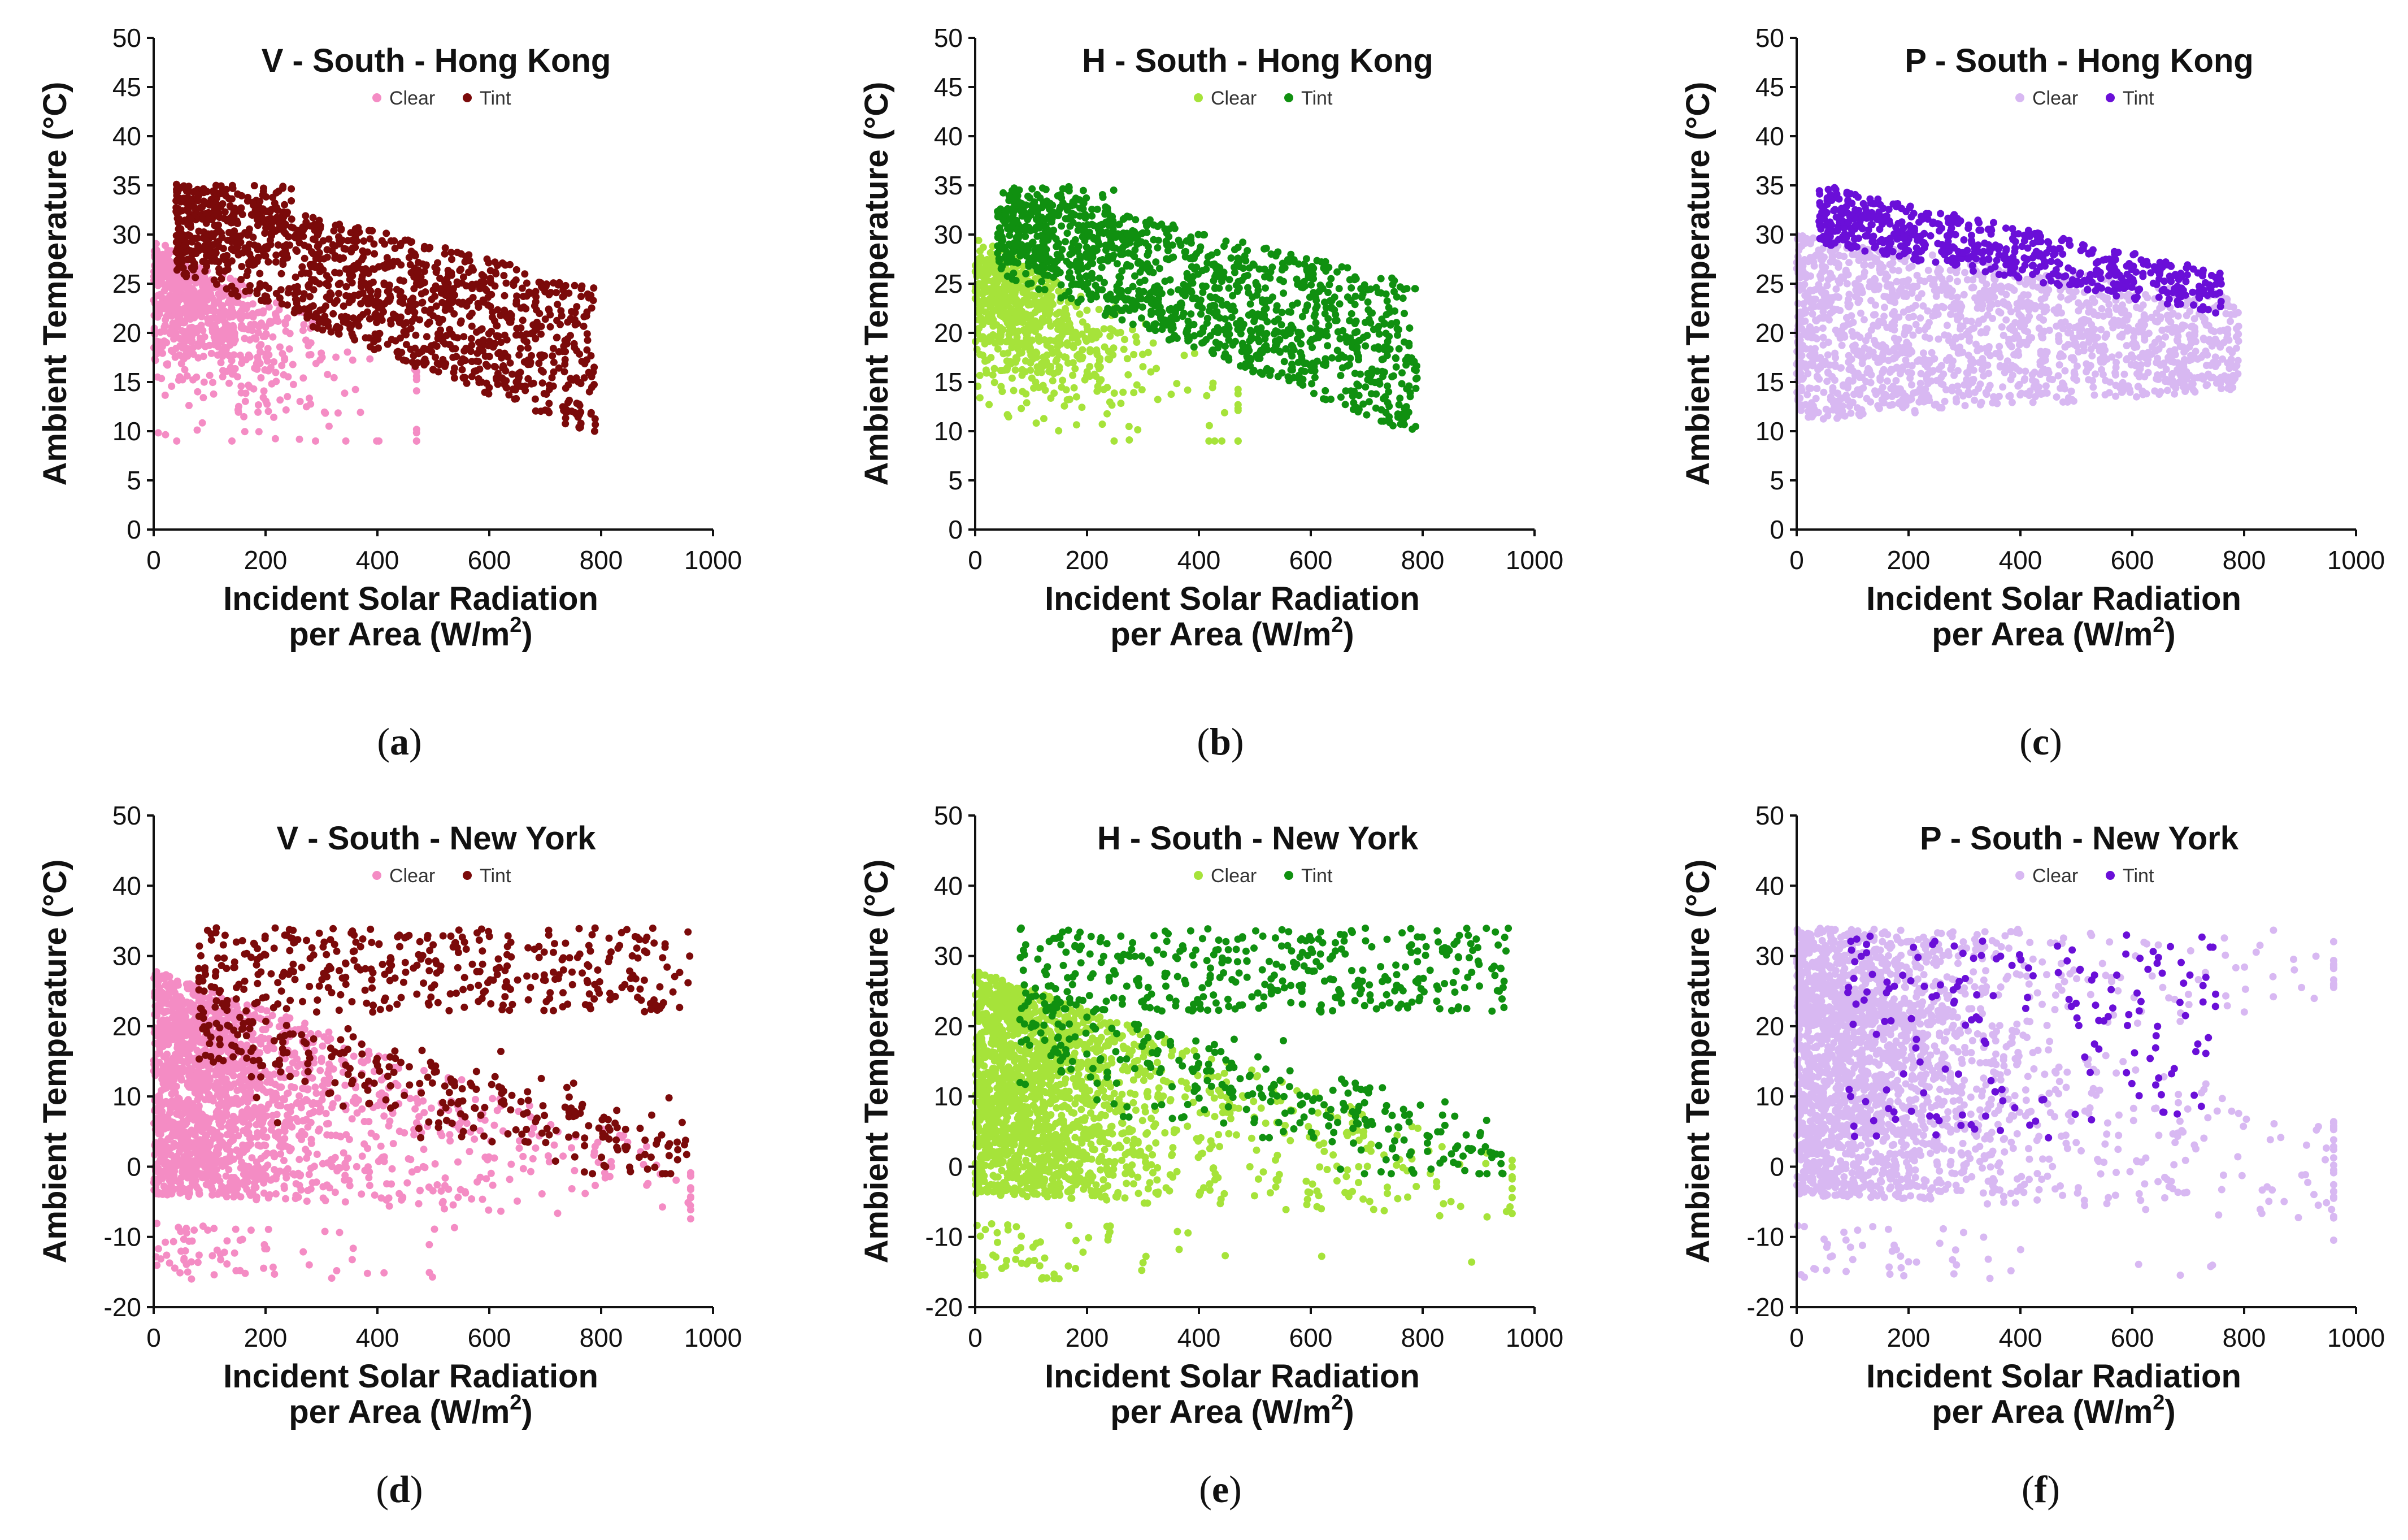 This screenshot has height=1540, width=2408. What do you see at coordinates (126, 283) in the screenshot?
I see `y-tick-label: 25` at bounding box center [126, 283].